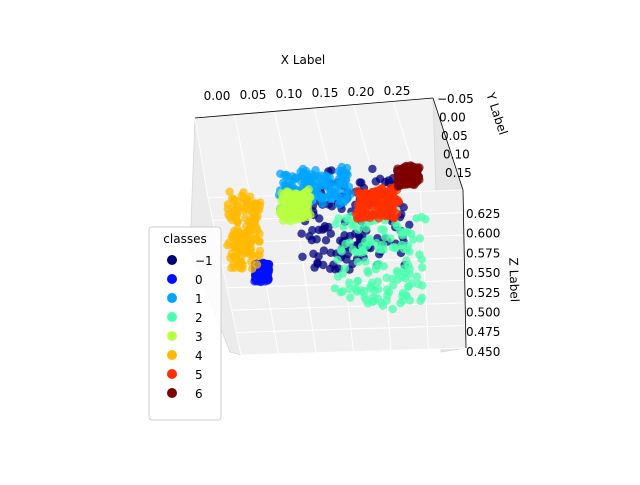  Describe the element at coordinates (458, 173) in the screenshot. I see `y-tick-label: 0.15` at that location.